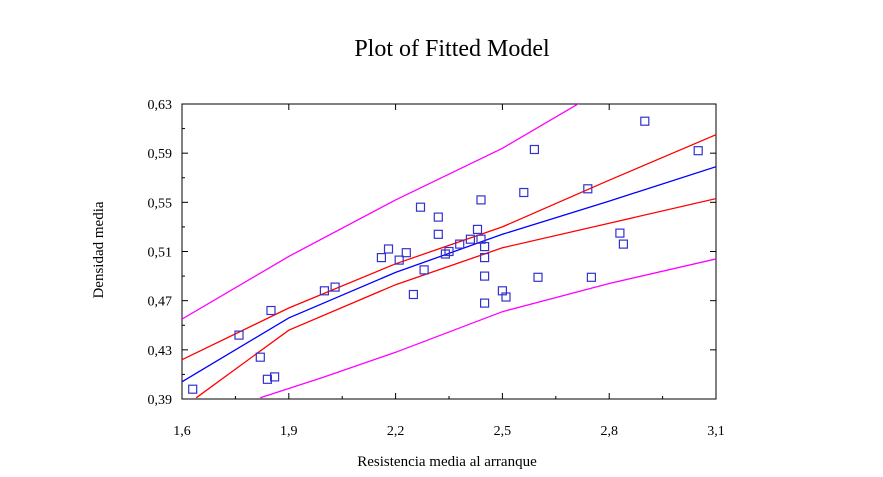  Describe the element at coordinates (99, 249) in the screenshot. I see `y-axis-label: Densidad media` at that location.